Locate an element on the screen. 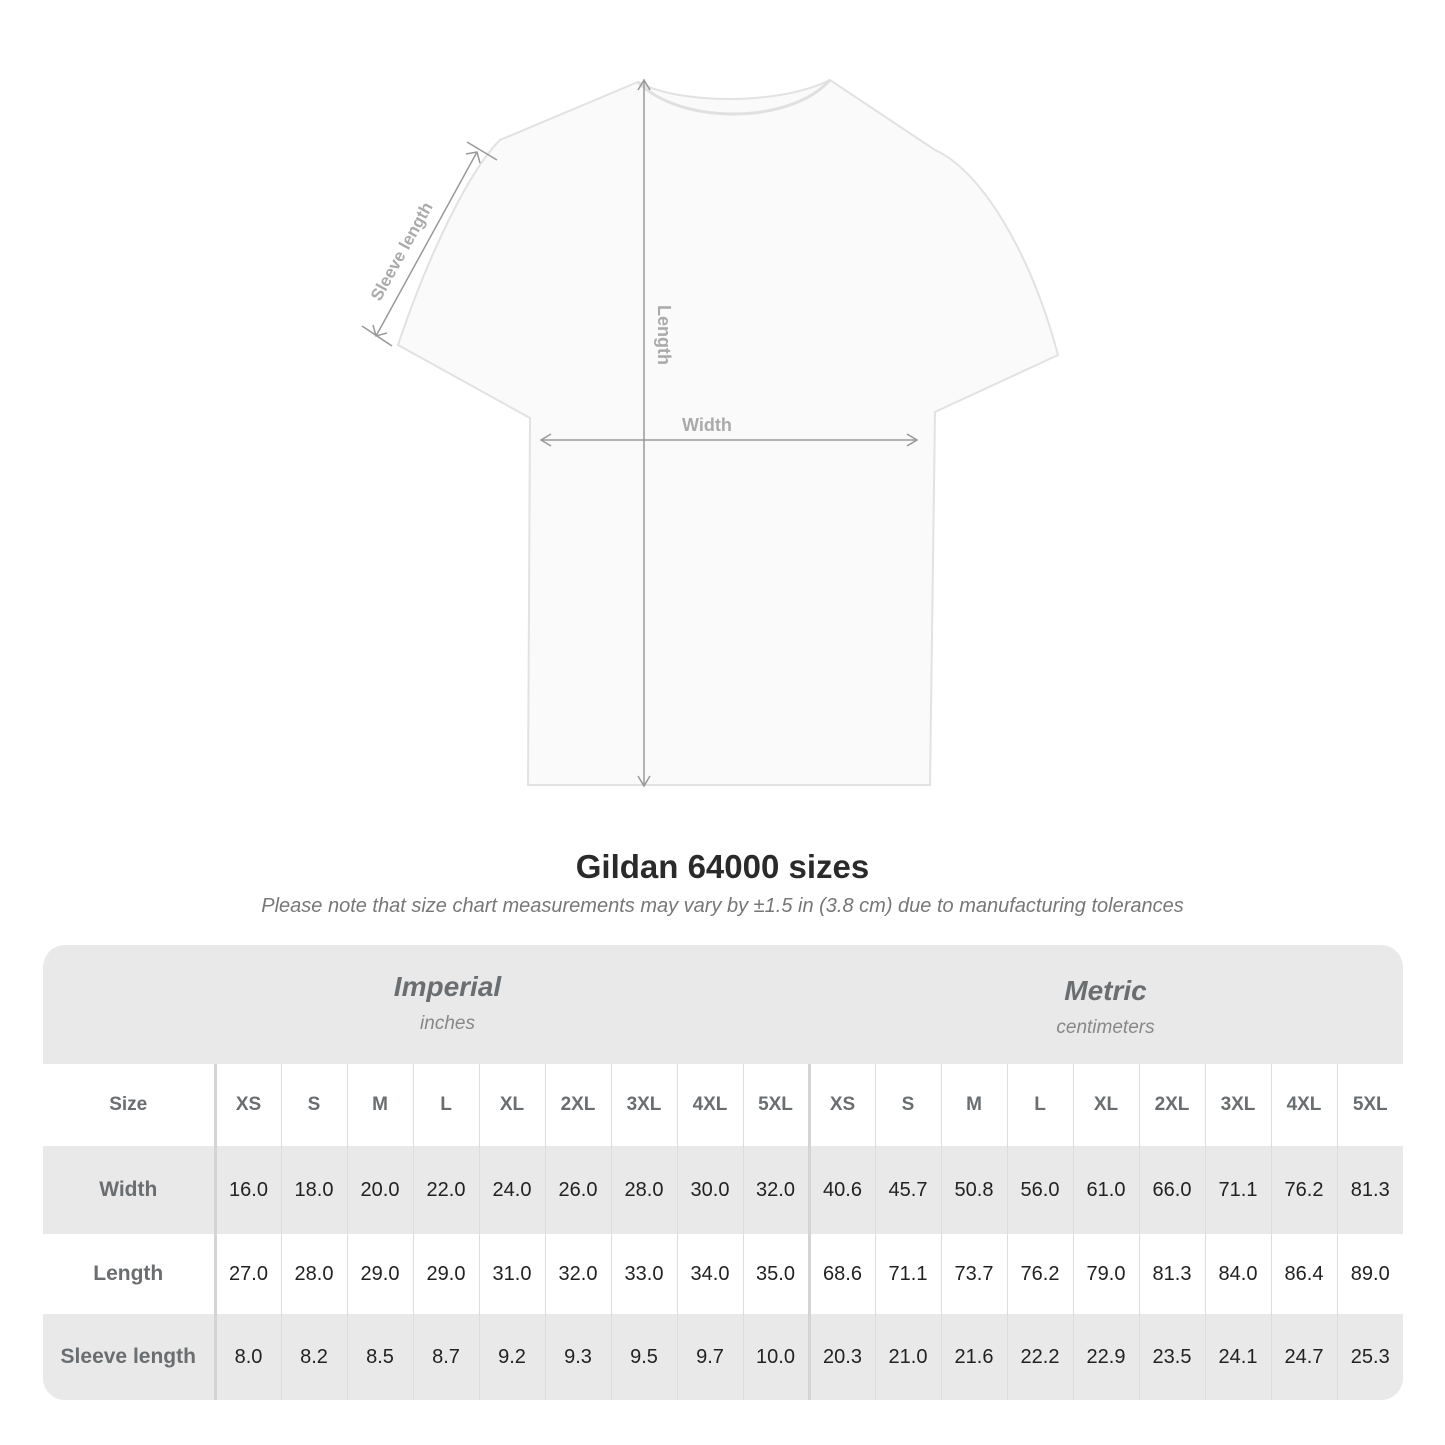  imperial-value: 26.0 is located at coordinates (577, 1190).